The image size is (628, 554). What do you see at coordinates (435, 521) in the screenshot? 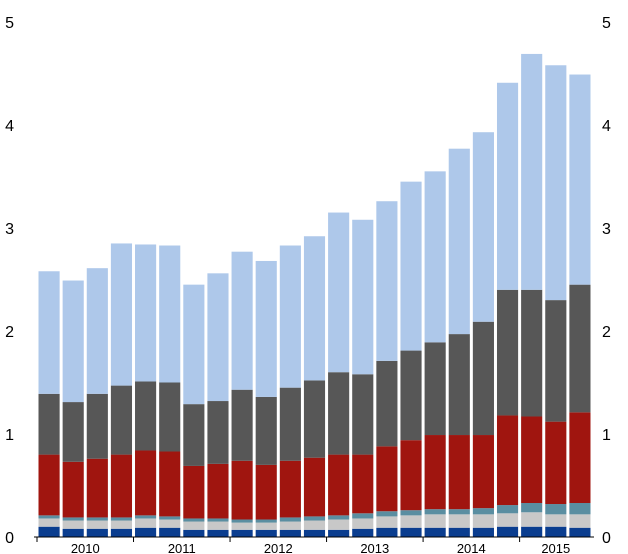
I see `bar-segment-s1-b16` at bounding box center [435, 521].